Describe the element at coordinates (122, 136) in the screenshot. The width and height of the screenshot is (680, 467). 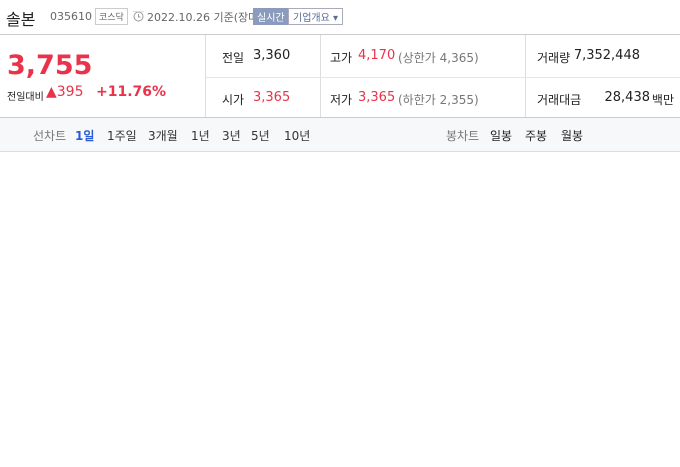
I see `period-tab: 1주일` at that location.